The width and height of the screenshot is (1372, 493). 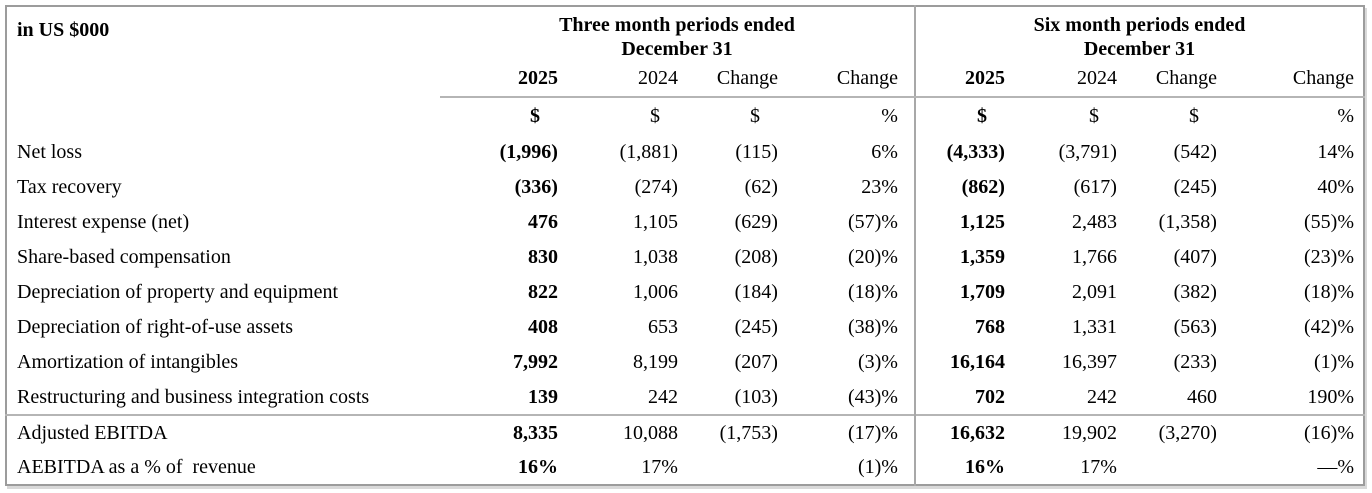 What do you see at coordinates (1094, 292) in the screenshot?
I see `cell: 2,091` at bounding box center [1094, 292].